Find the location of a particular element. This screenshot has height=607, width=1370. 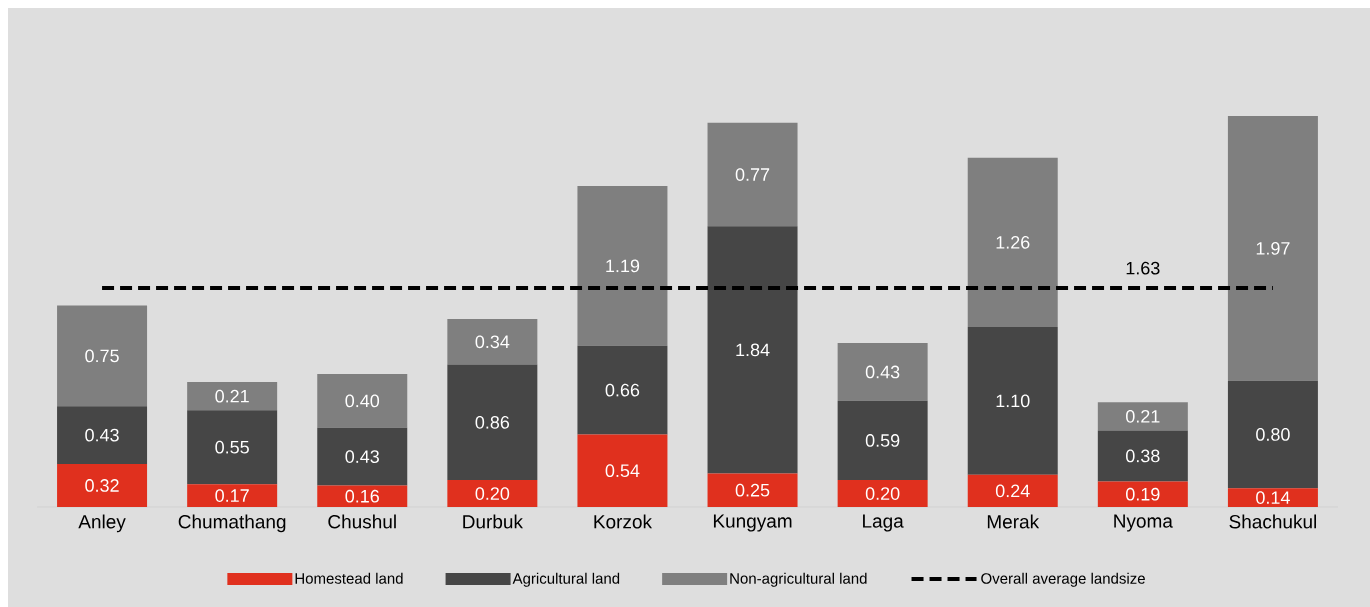

data-label: 0.16 is located at coordinates (362, 496).